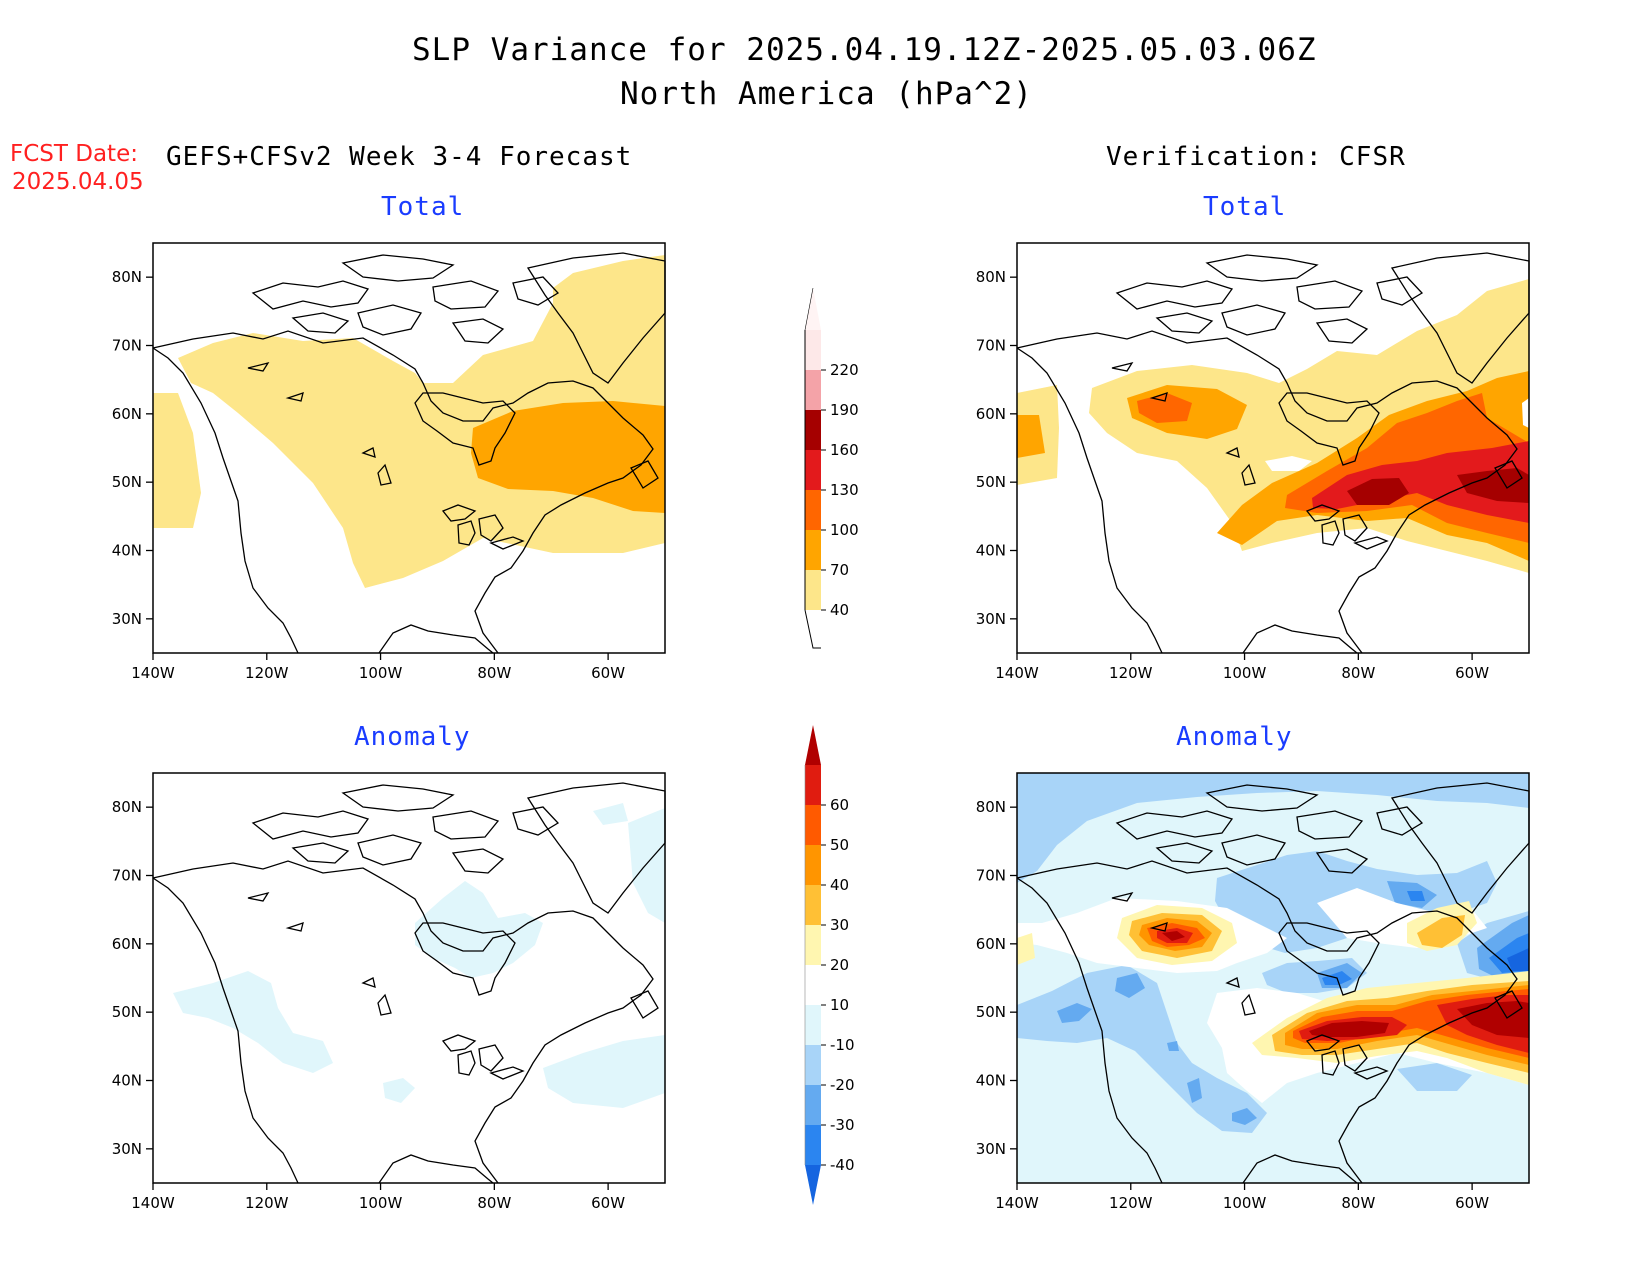 The height and width of the screenshot is (1275, 1650). What do you see at coordinates (1273, 448) in the screenshot?
I see `panel-verification-total` at bounding box center [1273, 448].